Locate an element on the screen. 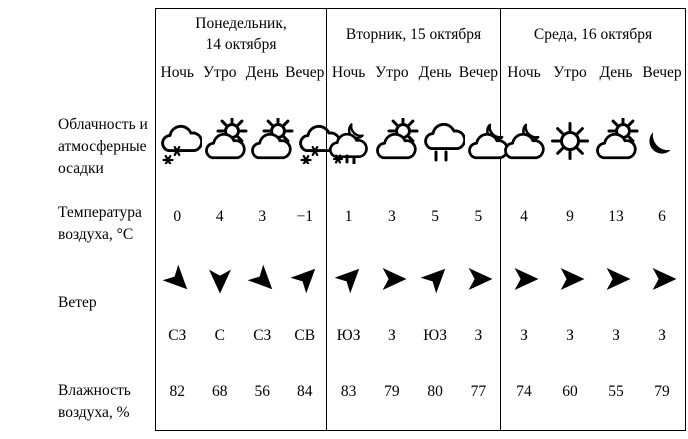 Image resolution: width=688 pixels, height=439 pixels. humidity-values-row: 83 79 80 77 is located at coordinates (413, 391).